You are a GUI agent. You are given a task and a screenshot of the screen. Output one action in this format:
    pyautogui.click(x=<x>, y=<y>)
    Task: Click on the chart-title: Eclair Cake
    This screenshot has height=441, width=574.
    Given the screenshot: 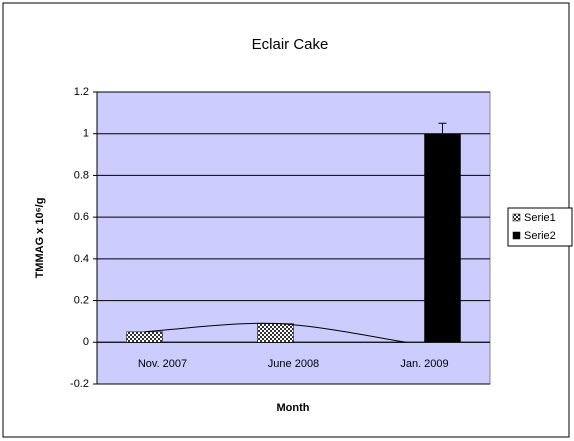 What is the action you would take?
    pyautogui.click(x=290, y=44)
    